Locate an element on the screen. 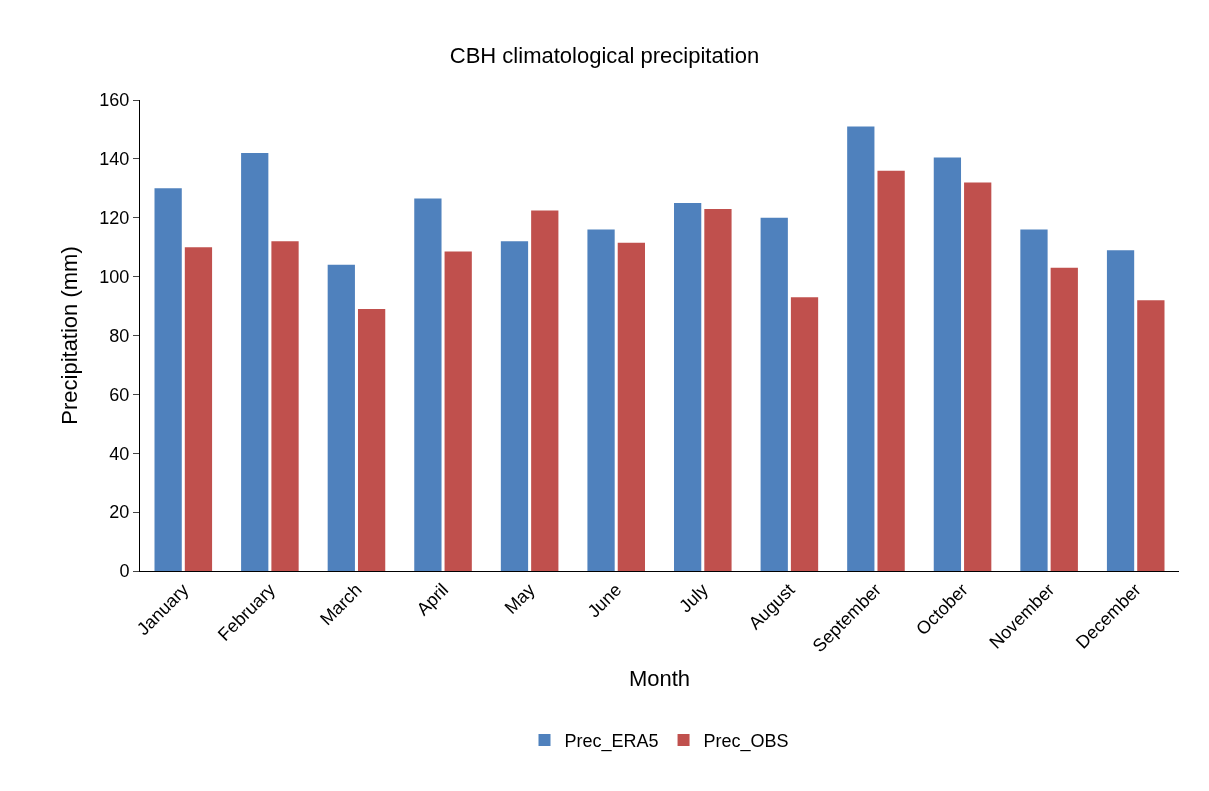 This screenshot has width=1209, height=791. y-tick-label: 120 is located at coordinates (114, 218).